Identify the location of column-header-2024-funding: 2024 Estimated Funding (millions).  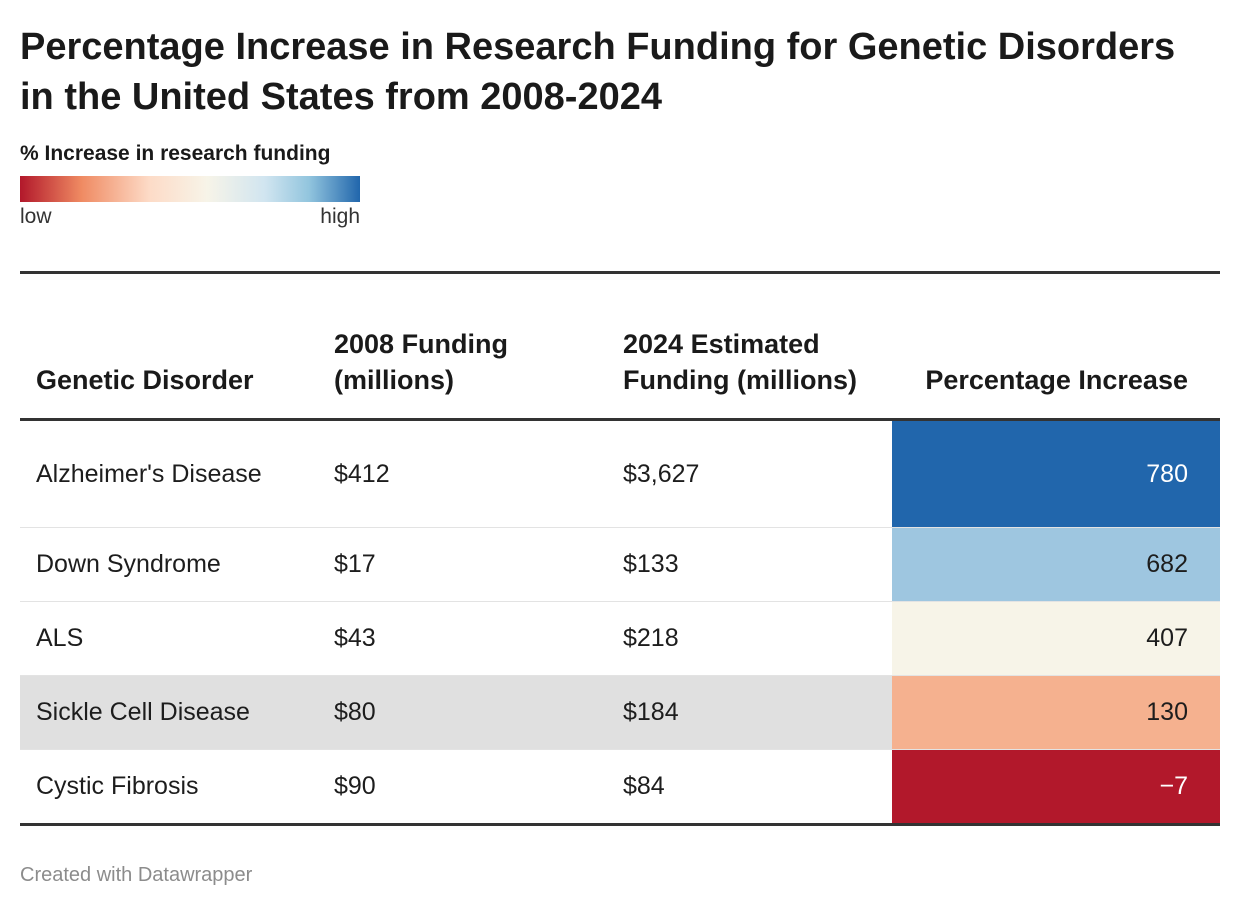
(749, 347).